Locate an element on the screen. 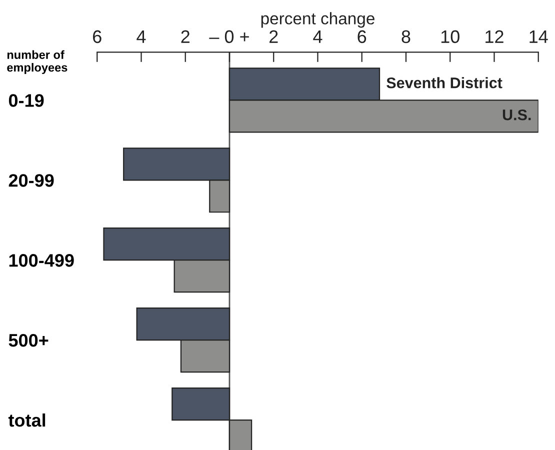 This screenshot has height=450, width=555. x-tick-label: 12 is located at coordinates (495, 36).